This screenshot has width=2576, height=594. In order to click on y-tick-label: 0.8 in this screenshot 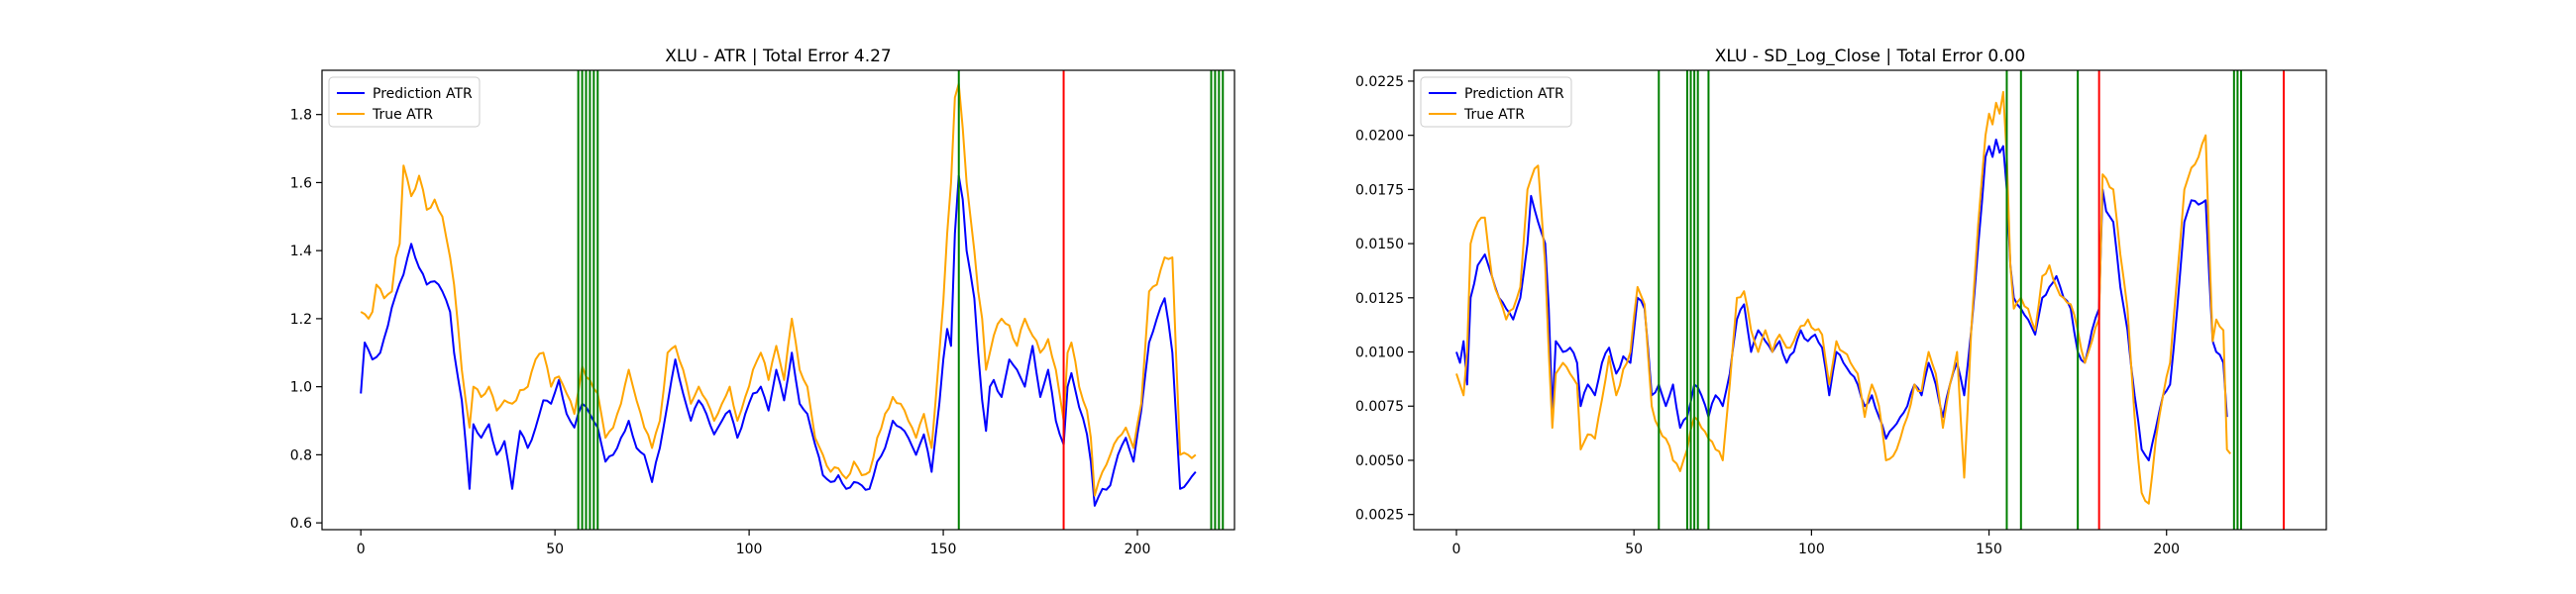, I will do `click(301, 455)`.